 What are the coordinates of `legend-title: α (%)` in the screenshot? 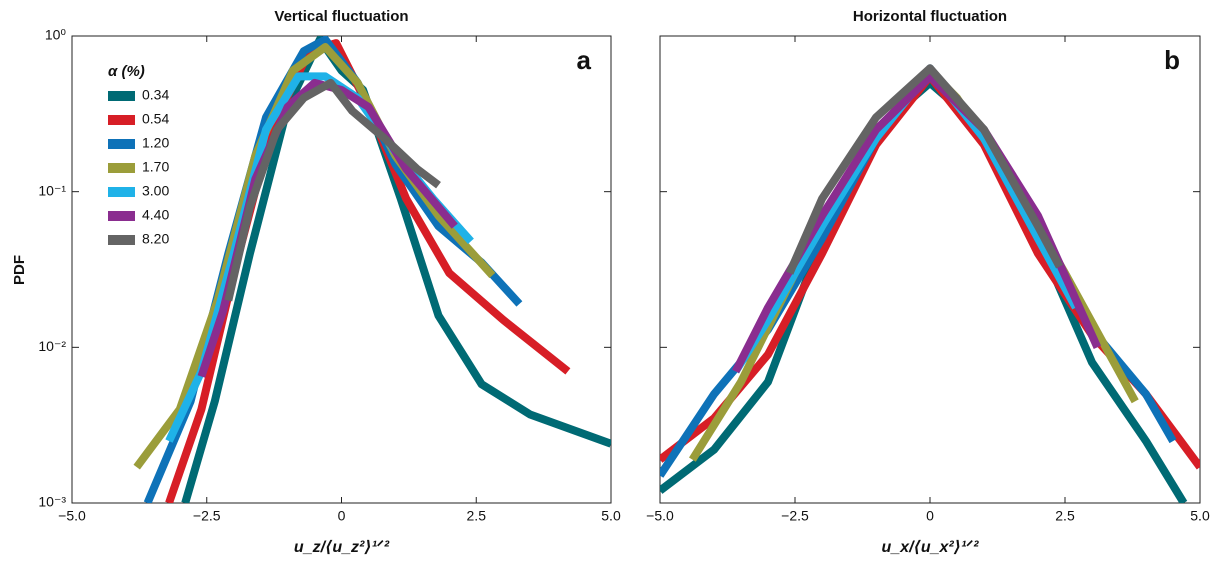 It's located at (126, 71).